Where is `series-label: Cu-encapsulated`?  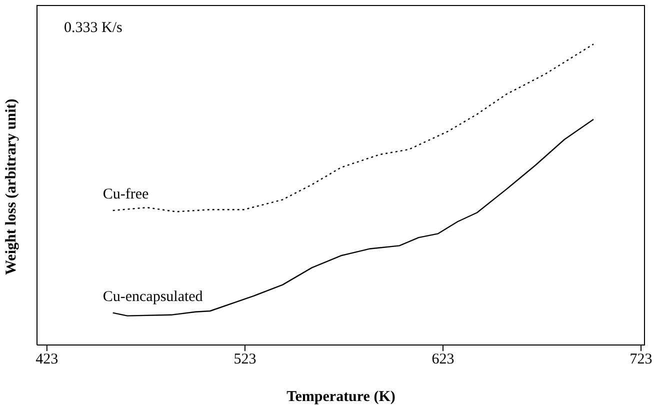 series-label: Cu-encapsulated is located at coordinates (153, 296).